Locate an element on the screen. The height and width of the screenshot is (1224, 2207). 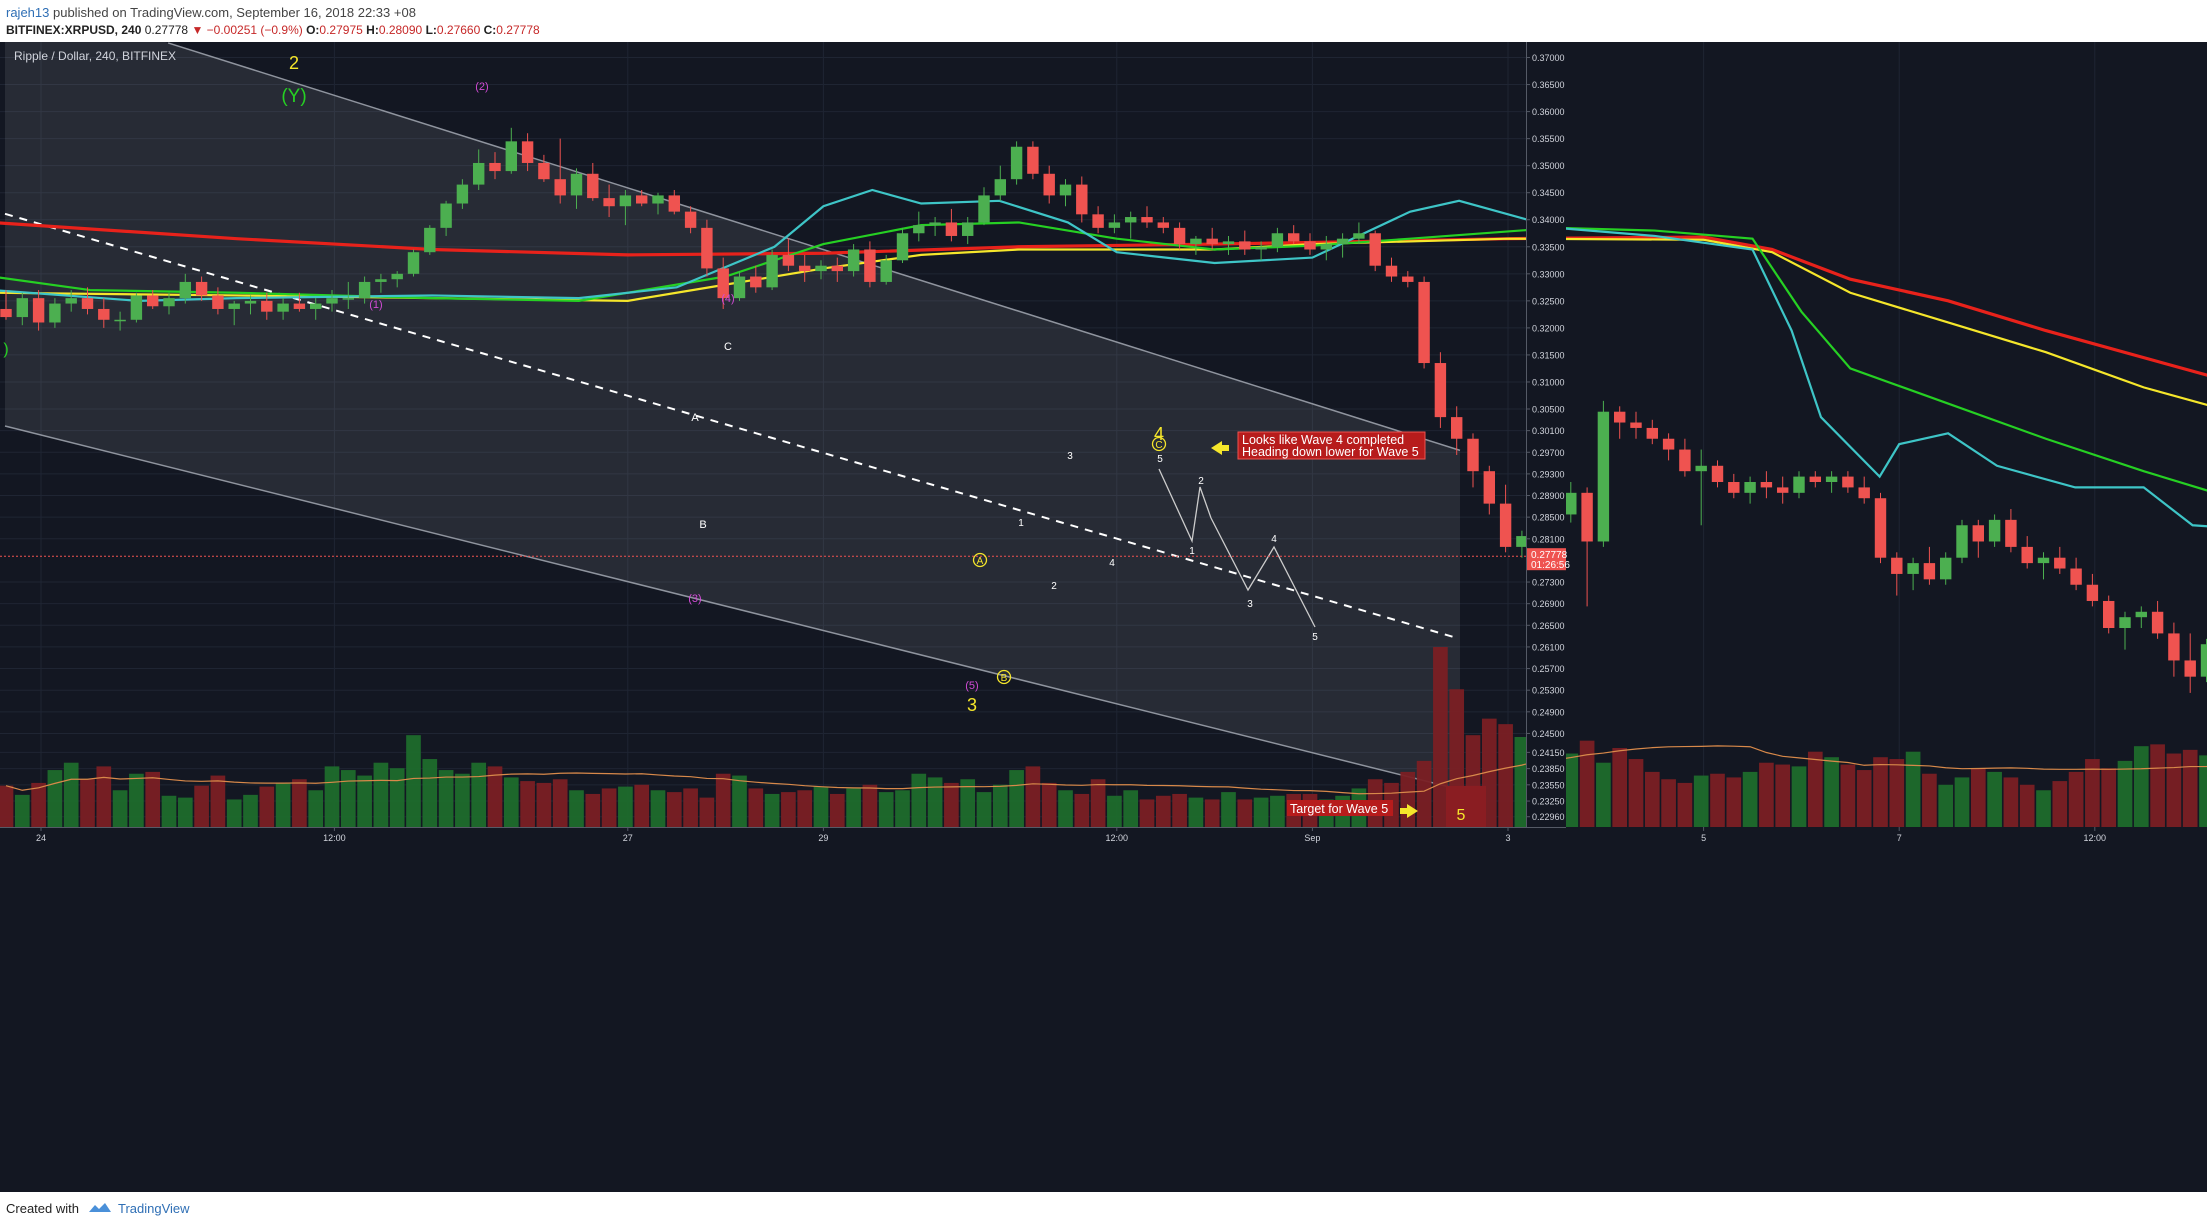
wave-3-label: 3 is located at coordinates (972, 705).